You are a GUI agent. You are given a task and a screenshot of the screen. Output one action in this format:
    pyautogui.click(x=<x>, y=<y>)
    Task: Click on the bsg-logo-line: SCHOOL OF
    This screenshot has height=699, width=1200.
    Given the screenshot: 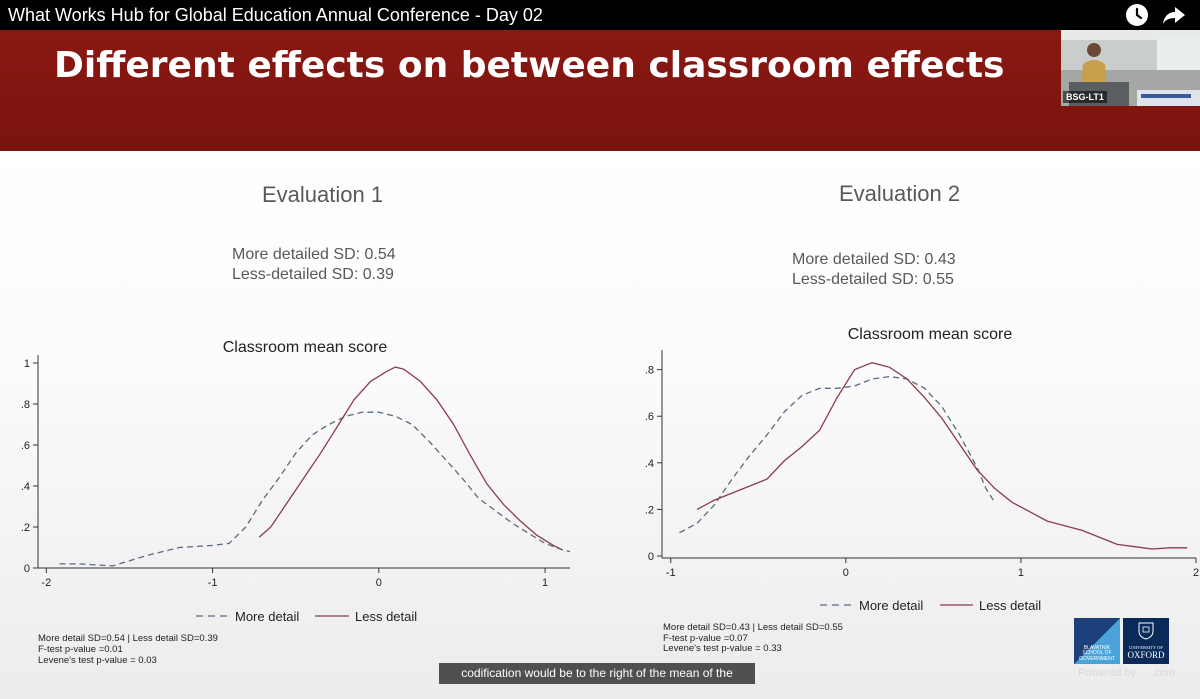 What is the action you would take?
    pyautogui.click(x=1097, y=653)
    